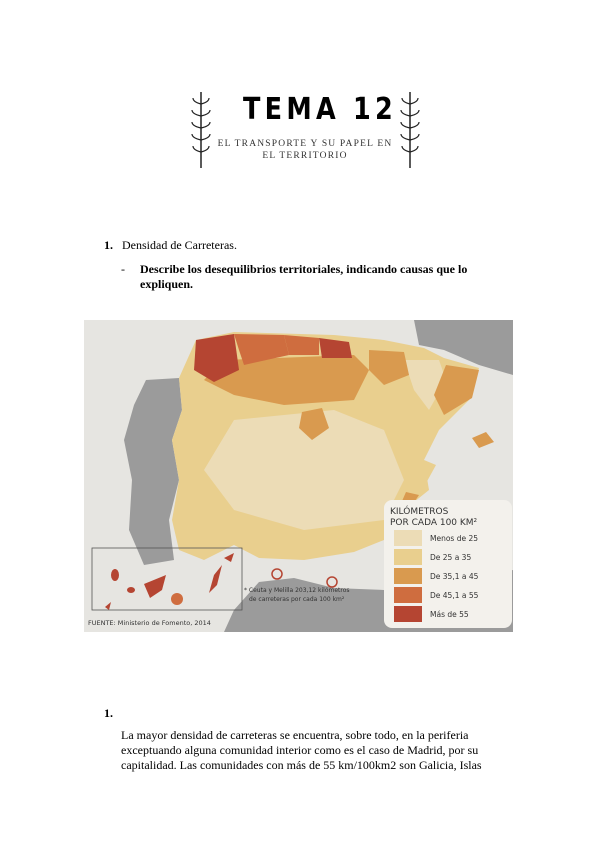 The height and width of the screenshot is (848, 600). Describe the element at coordinates (454, 576) in the screenshot. I see `legend-label: De 35,1 a 45` at that location.